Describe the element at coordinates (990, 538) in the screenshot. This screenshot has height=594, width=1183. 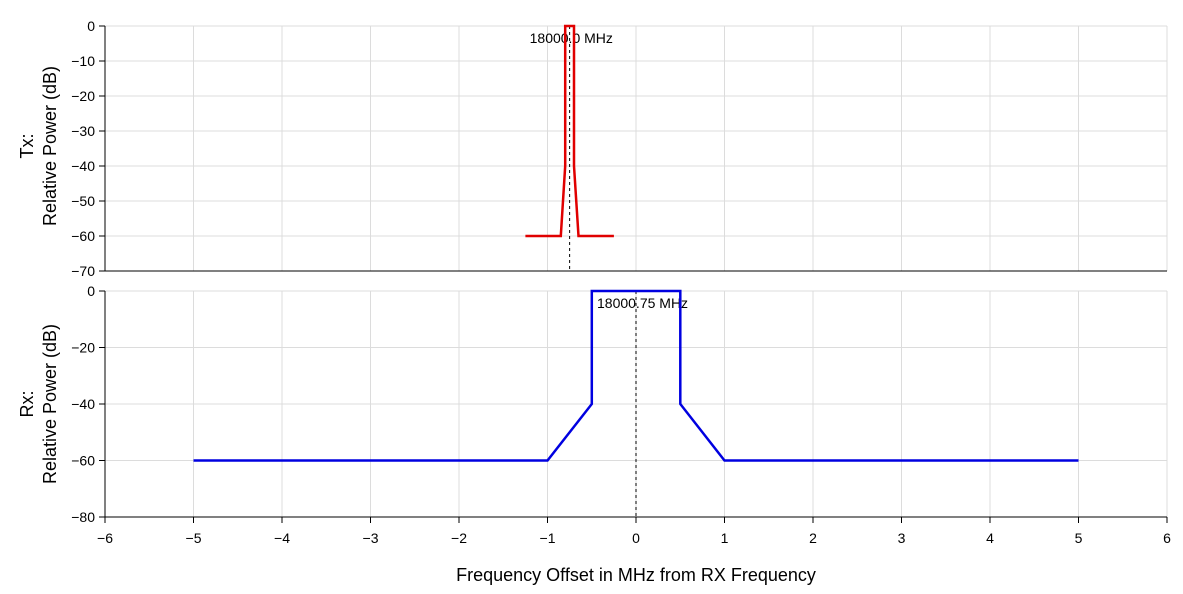
I see `x-tick-label: 4` at that location.